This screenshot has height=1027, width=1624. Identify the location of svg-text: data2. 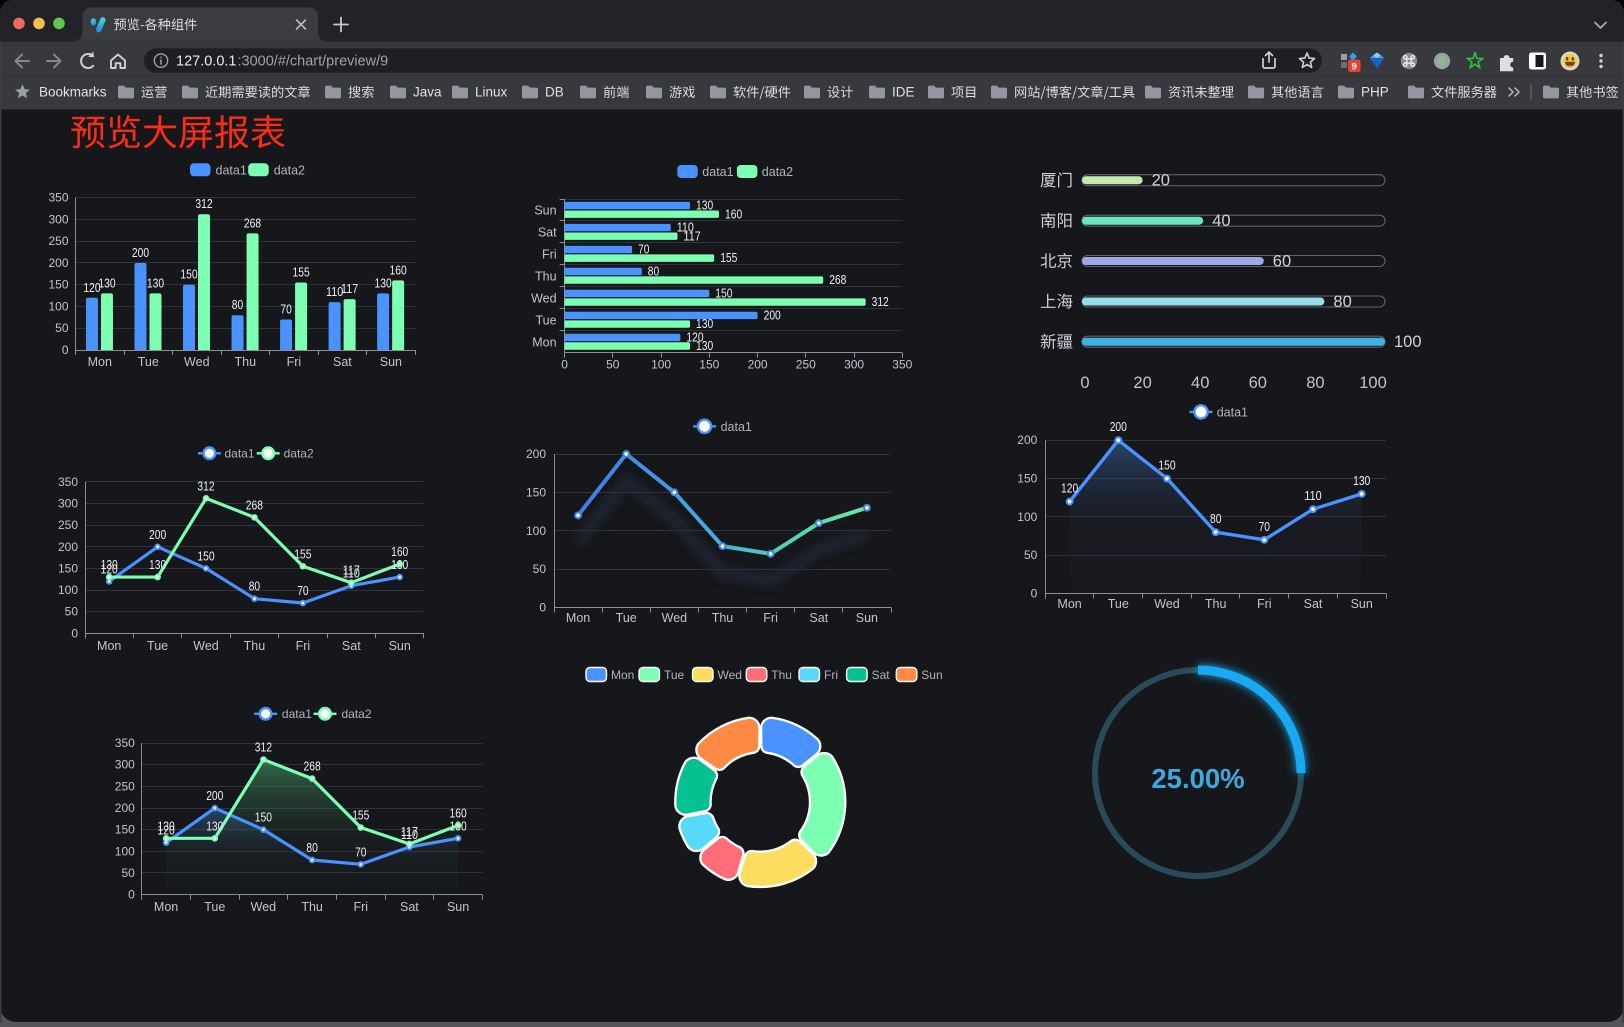
(299, 454).